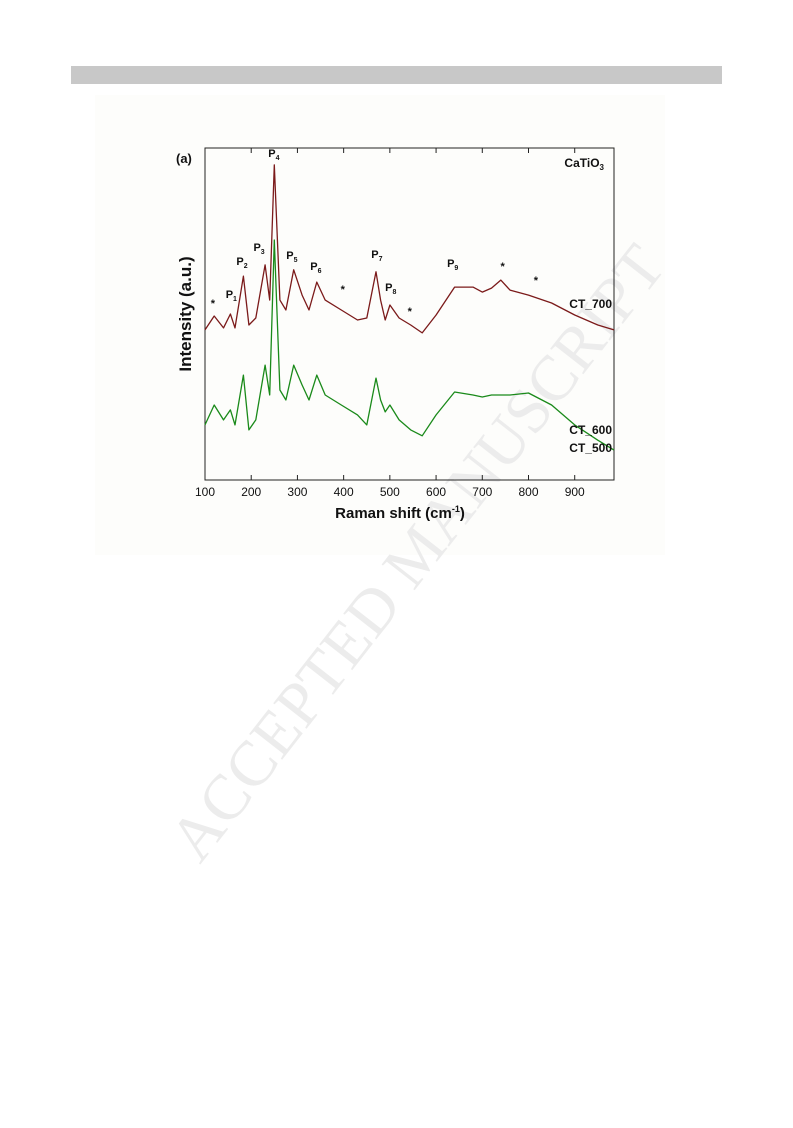 This screenshot has width=793, height=1128. I want to click on text-part: CaTiO, so click(581, 163).